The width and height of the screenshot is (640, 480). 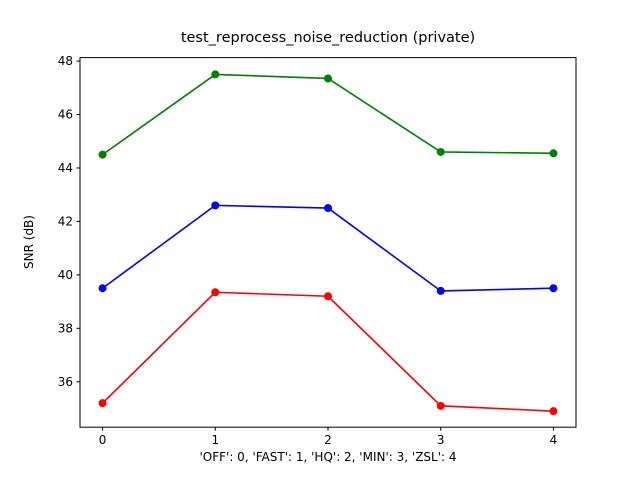 What do you see at coordinates (215, 440) in the screenshot?
I see `x-tick-label: 1` at bounding box center [215, 440].